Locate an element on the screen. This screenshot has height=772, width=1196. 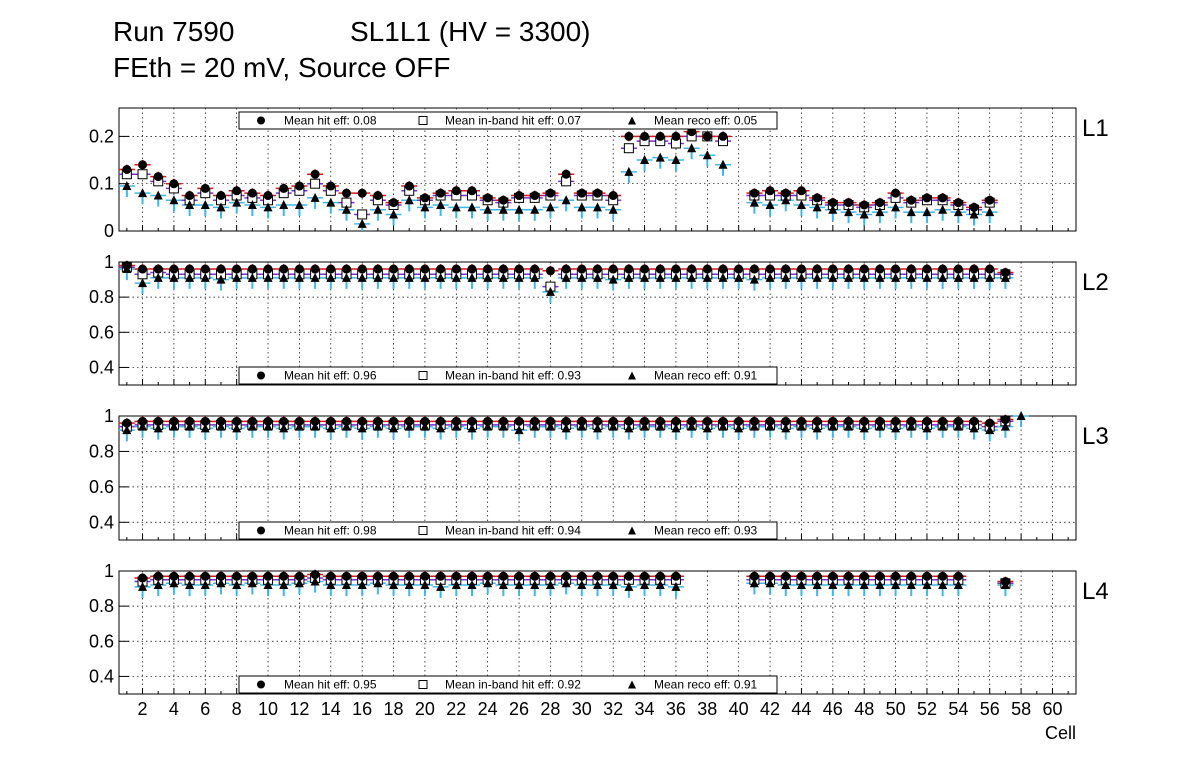
x-tick-label: 38 is located at coordinates (707, 709).